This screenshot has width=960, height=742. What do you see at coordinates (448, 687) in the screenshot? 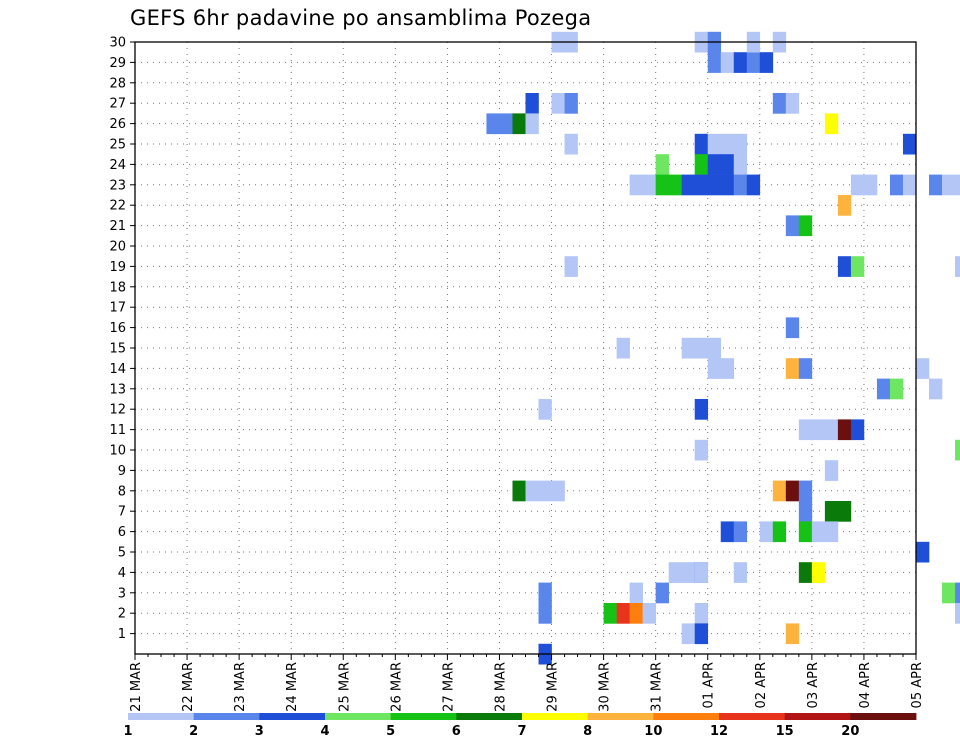
I see `x-tick-label: 27 MAR` at bounding box center [448, 687].